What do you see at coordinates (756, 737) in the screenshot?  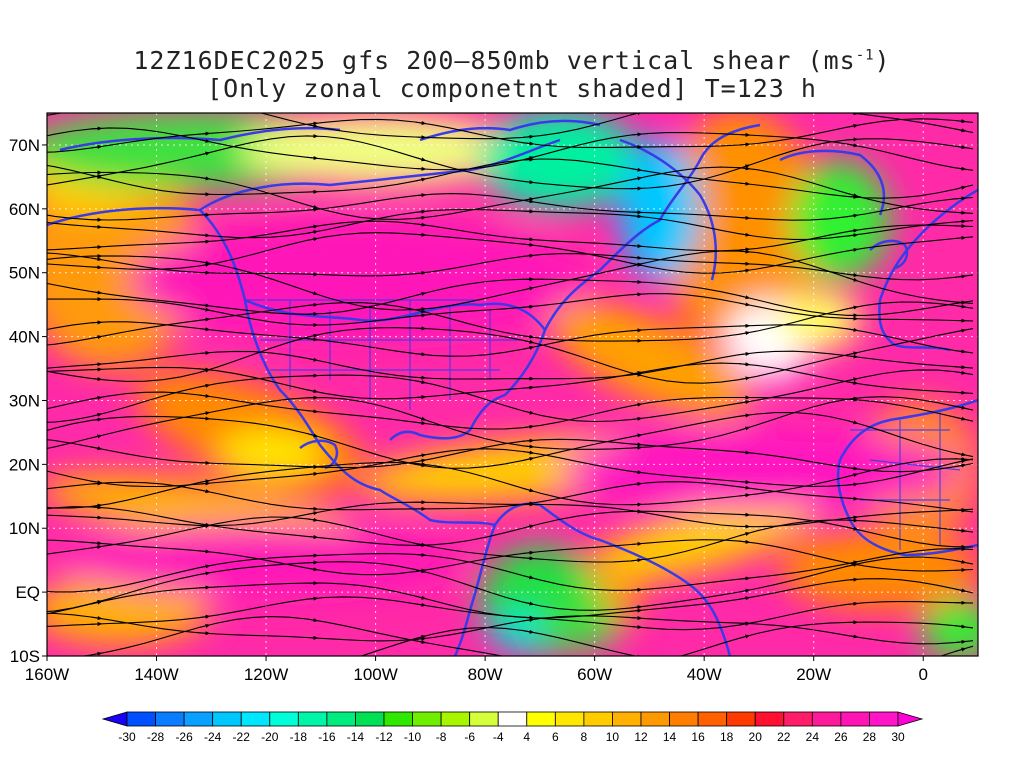 I see `colorbar-label: 20` at bounding box center [756, 737].